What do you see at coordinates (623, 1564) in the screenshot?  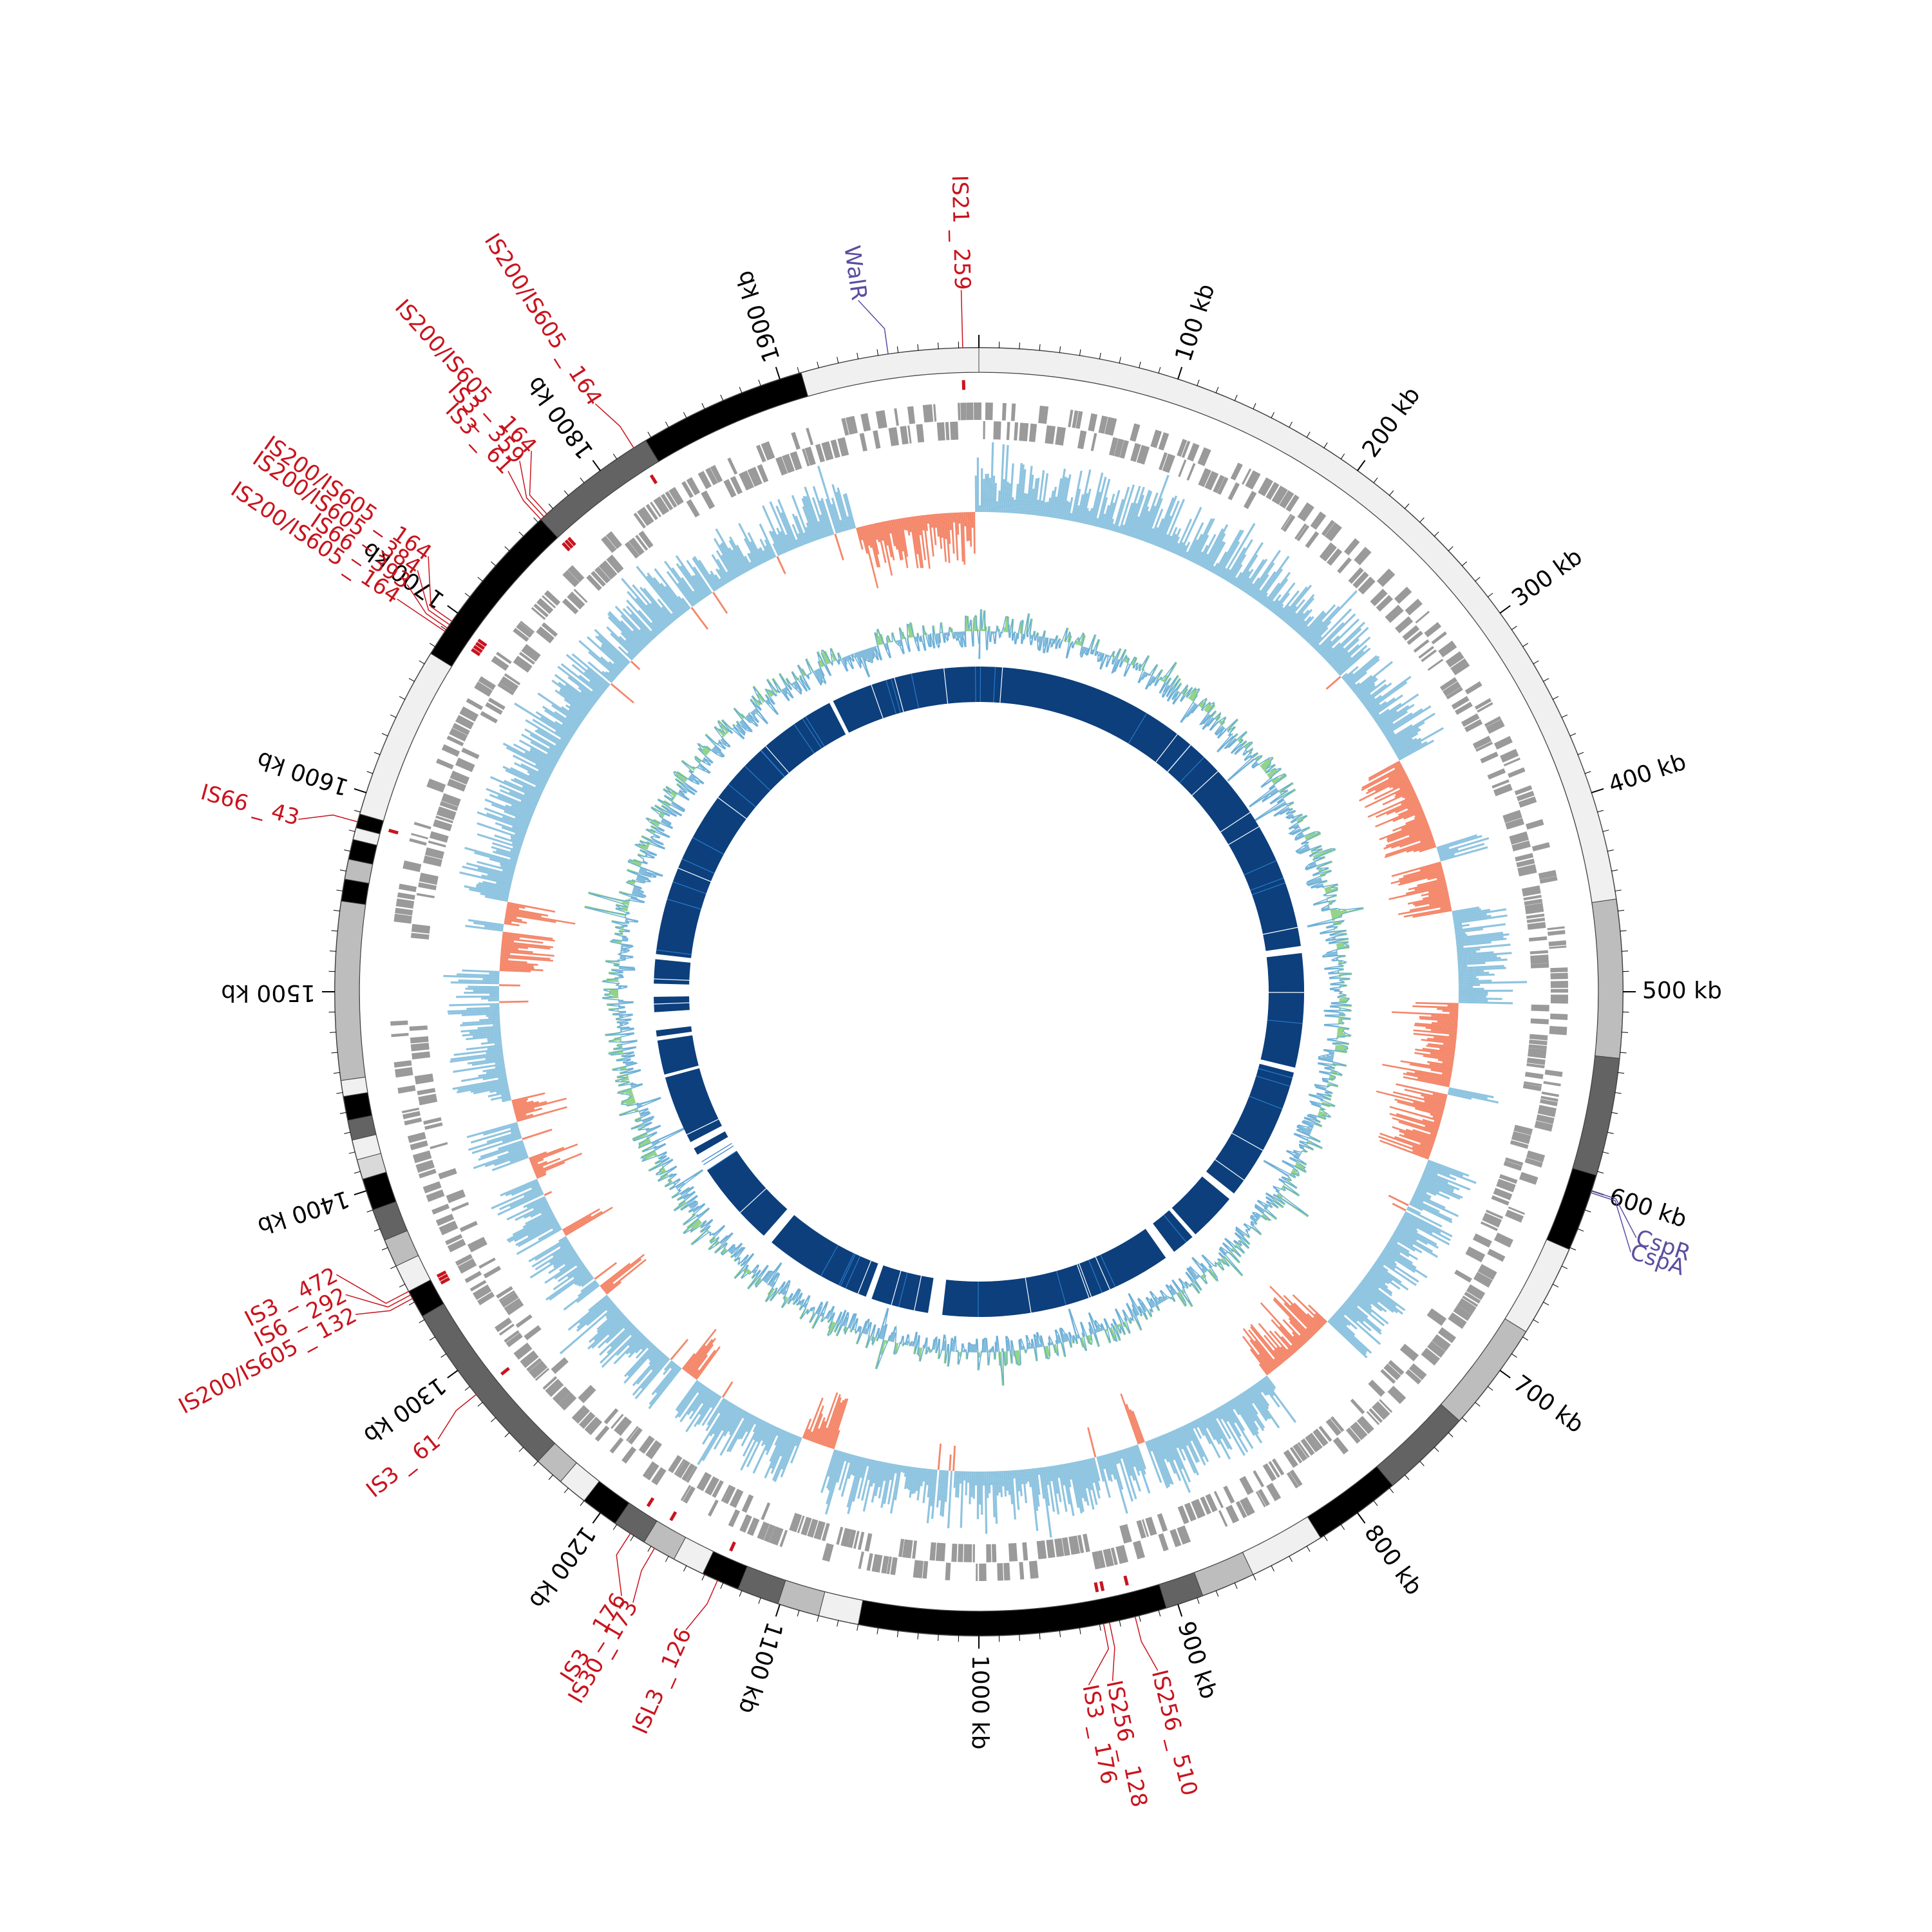 I see `is-element-callout` at bounding box center [623, 1564].